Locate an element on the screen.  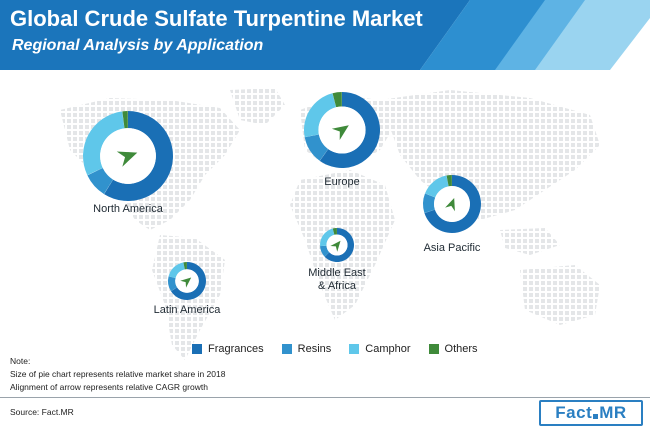
slice-latin-america-camphor is located at coordinates (176, 270).